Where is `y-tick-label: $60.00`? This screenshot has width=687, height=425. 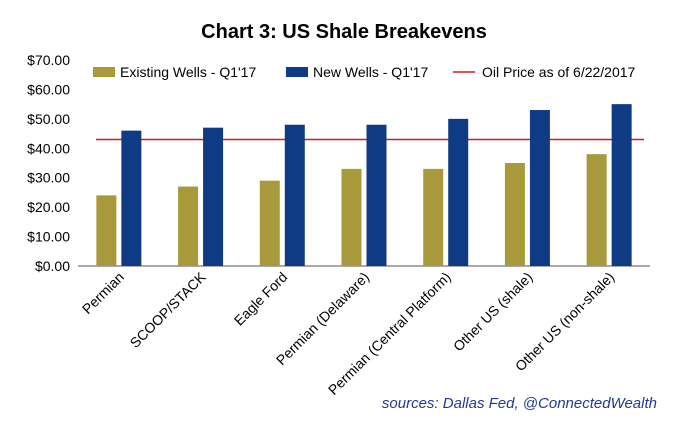
y-tick-label: $60.00 is located at coordinates (48, 89).